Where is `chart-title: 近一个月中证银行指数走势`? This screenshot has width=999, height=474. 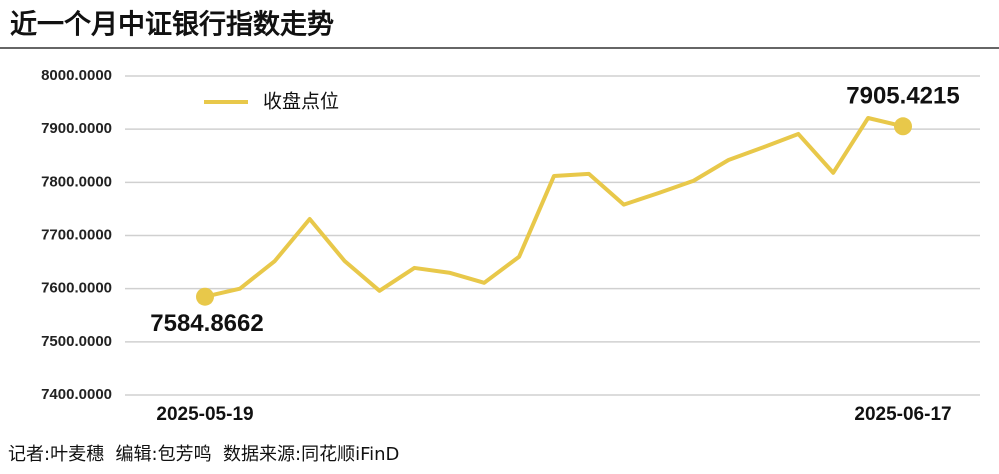 chart-title: 近一个月中证银行指数走势 is located at coordinates (172, 25).